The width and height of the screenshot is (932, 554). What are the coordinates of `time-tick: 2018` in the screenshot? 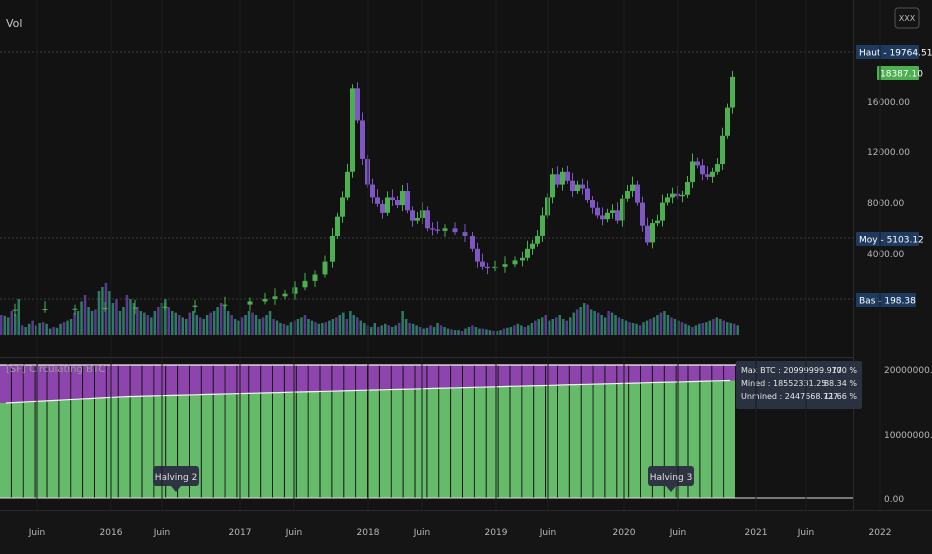 It's located at (368, 533).